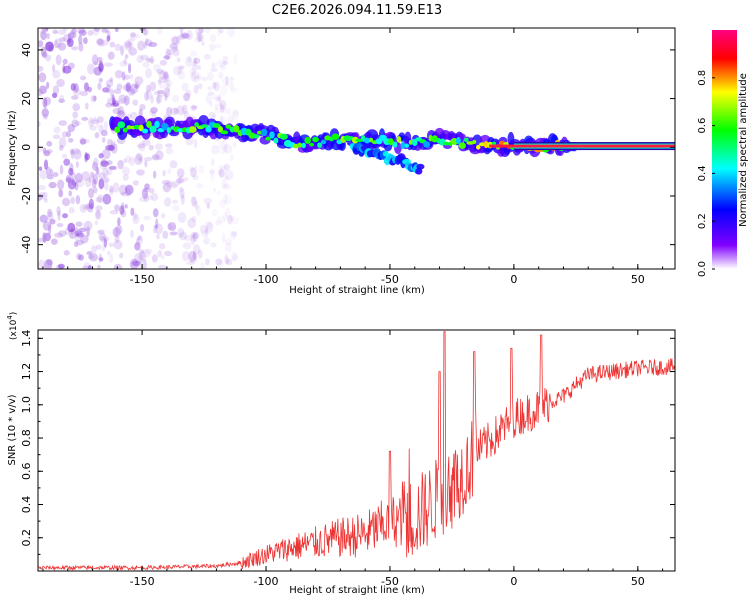  I want to click on y-tick-label: 1.2, so click(26, 372).